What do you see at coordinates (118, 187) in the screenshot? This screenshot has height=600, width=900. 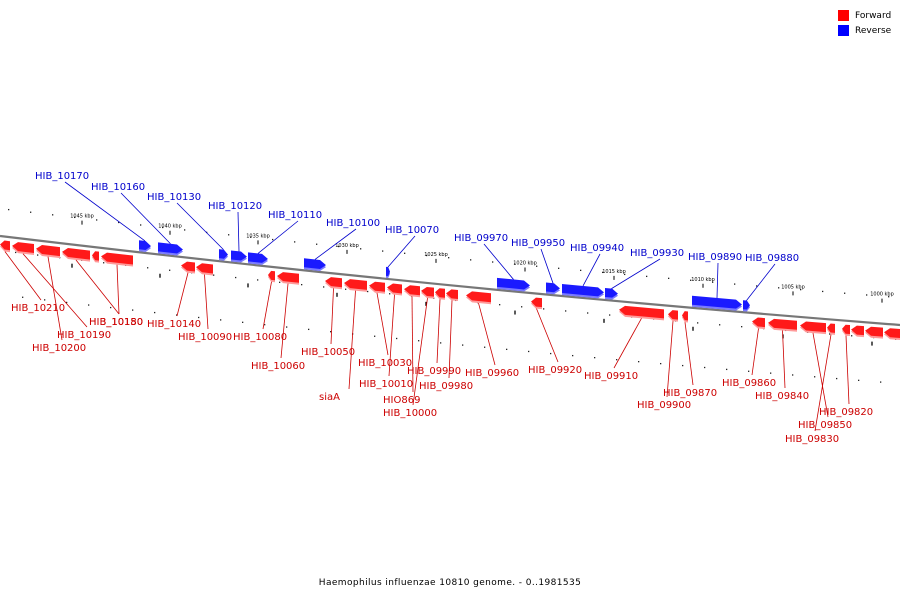 I see `gene-label-hib_10160: HIB_10160` at bounding box center [118, 187].